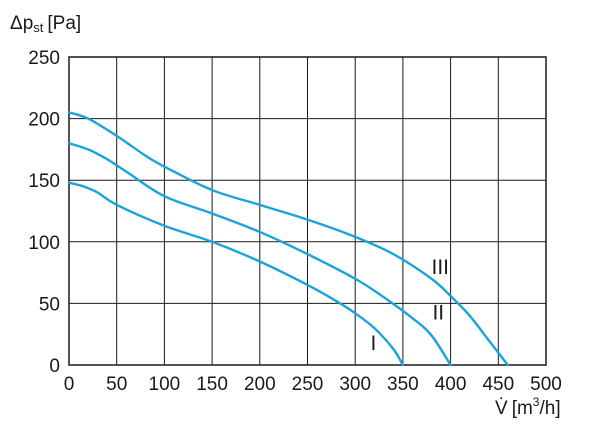 The height and width of the screenshot is (424, 600). Describe the element at coordinates (44, 181) in the screenshot. I see `y-tick-label-150: 150` at that location.